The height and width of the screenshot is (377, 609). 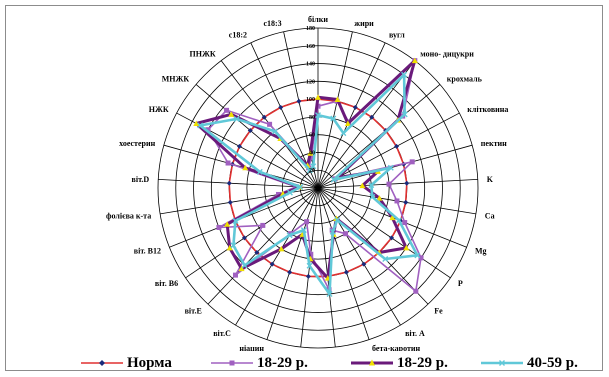 I want to click on legend-label: 40-59 р., so click(x=552, y=362).